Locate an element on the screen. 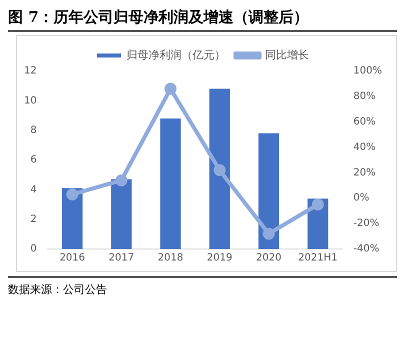  y-tick-label: 4 is located at coordinates (33, 190).